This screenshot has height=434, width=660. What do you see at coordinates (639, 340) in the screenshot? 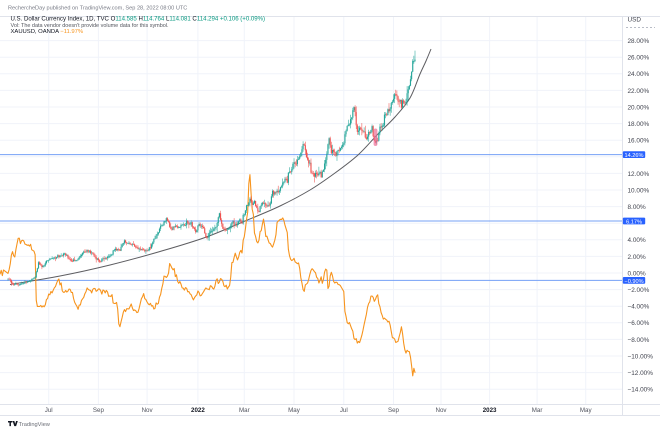
I see `svg-text: −8.00%` at bounding box center [639, 340].